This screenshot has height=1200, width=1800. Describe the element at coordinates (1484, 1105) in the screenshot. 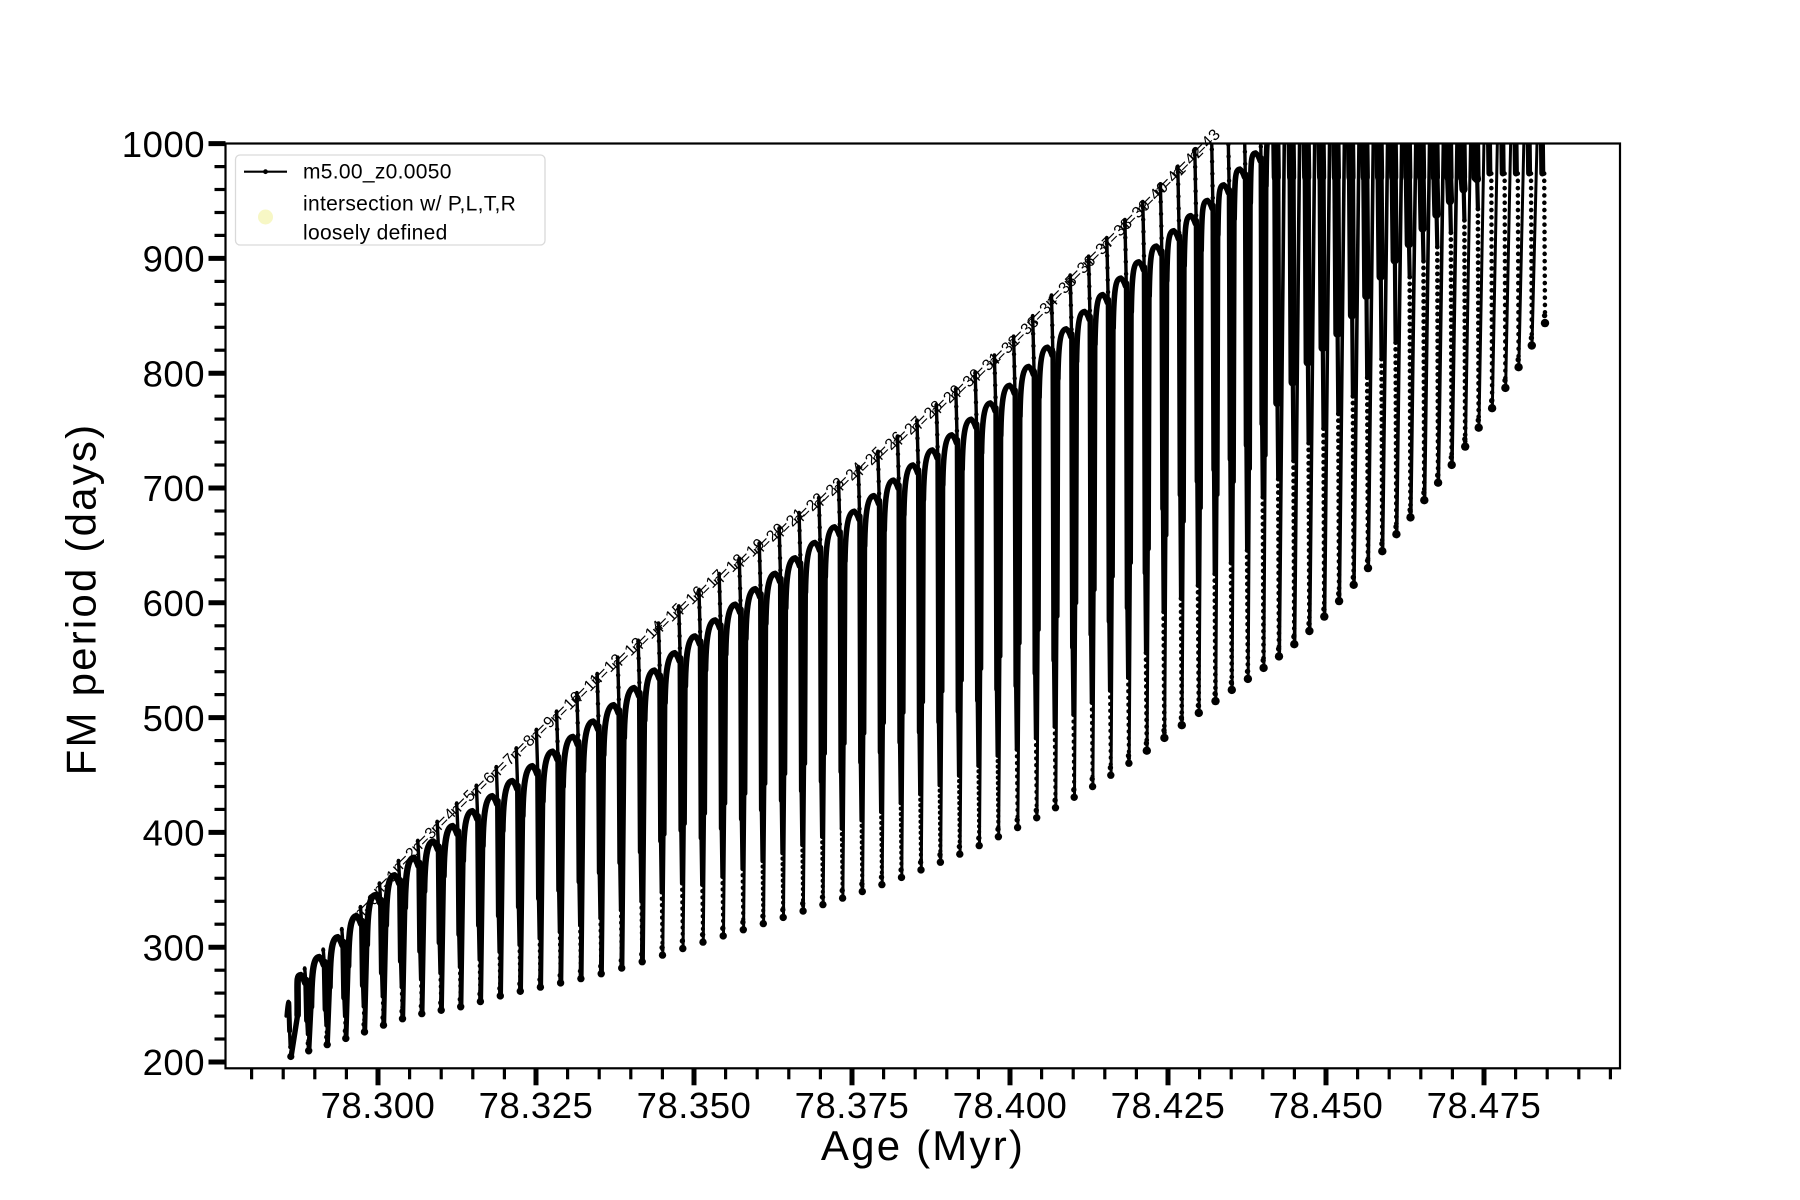

I see `svg-text: 78.475` at that location.